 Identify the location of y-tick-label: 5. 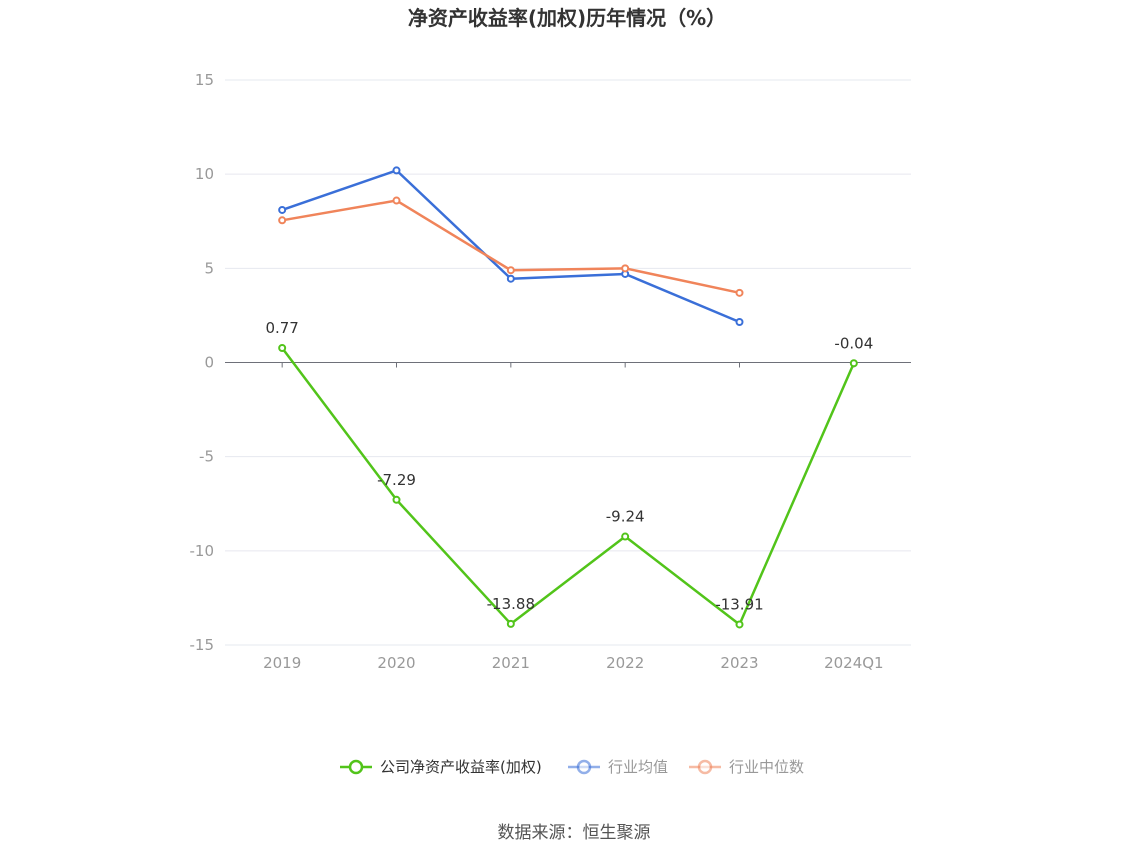
(209, 268).